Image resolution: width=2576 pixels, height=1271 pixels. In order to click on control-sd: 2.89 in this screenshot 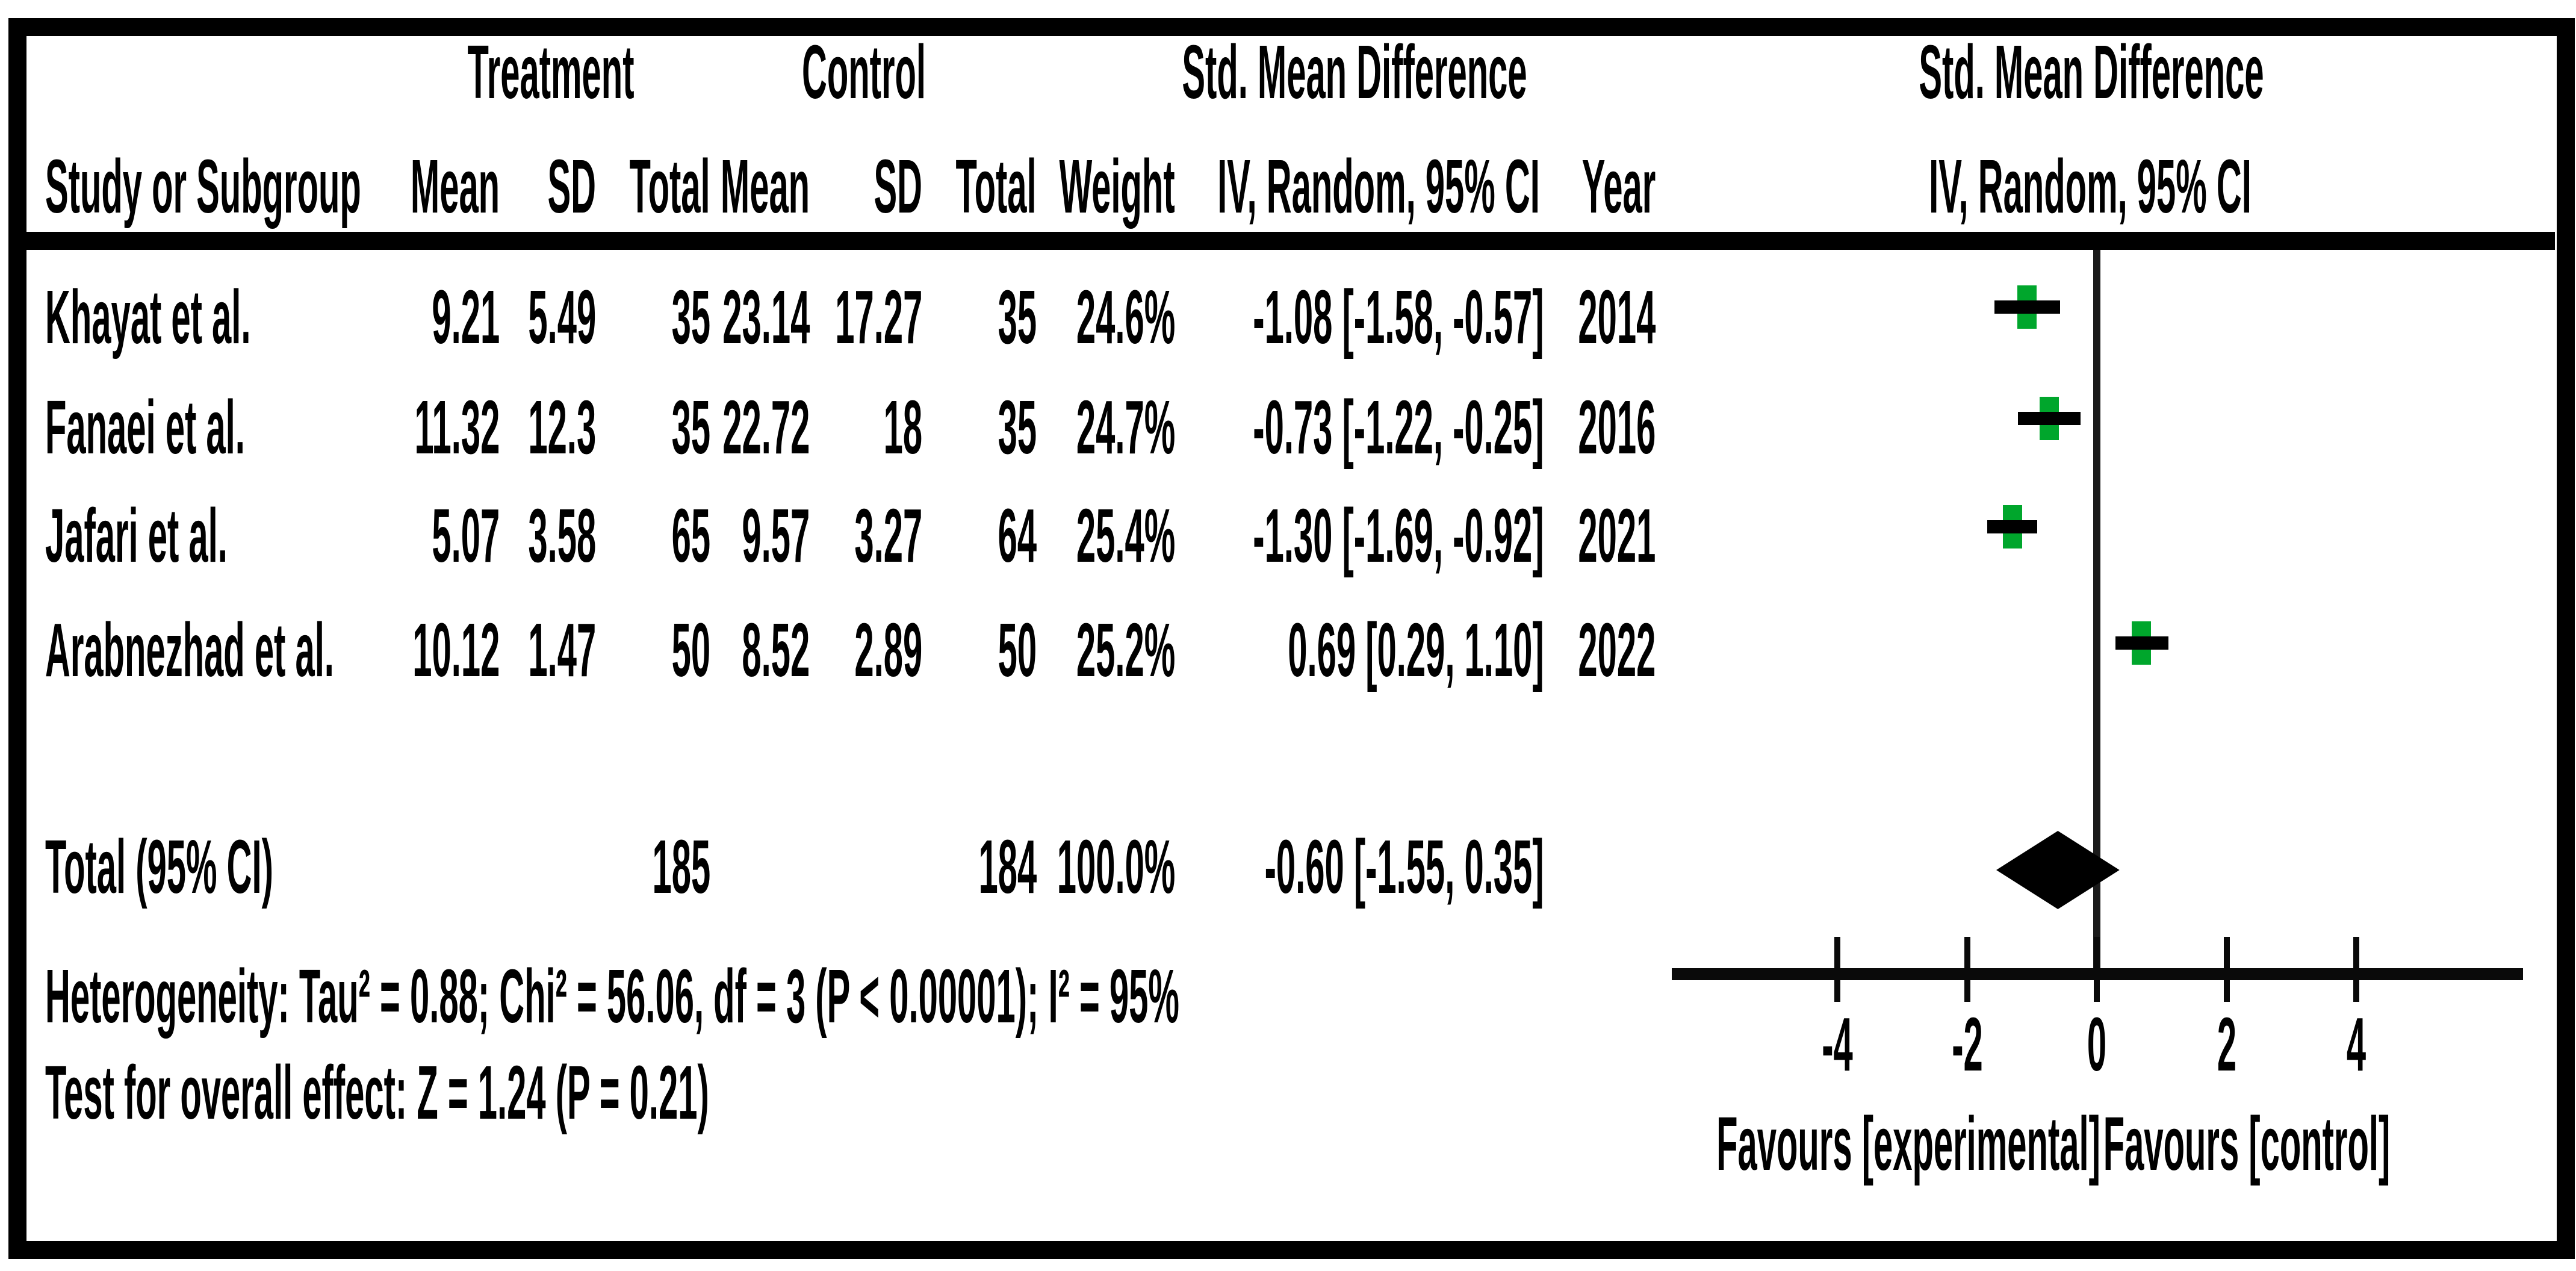, I will do `click(888, 650)`.